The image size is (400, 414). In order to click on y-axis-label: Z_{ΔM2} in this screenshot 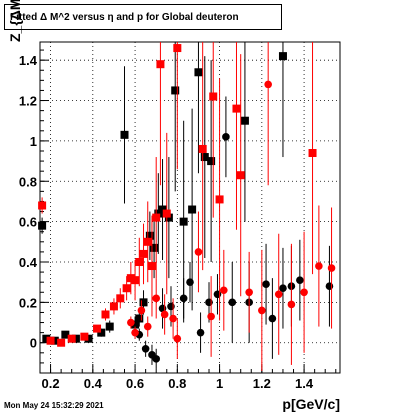, I will do `click(15, 21)`.